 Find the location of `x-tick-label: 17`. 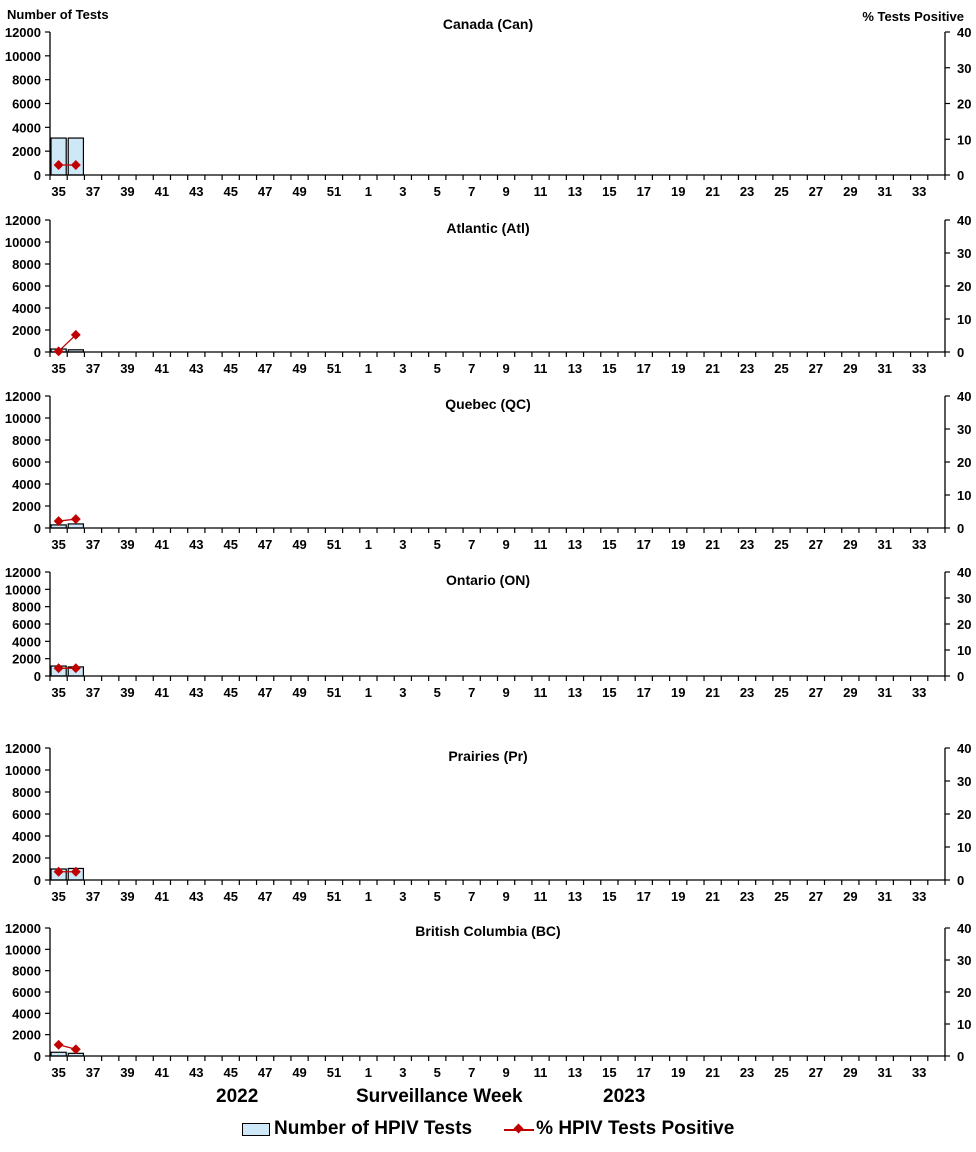

x-tick-label: 17 is located at coordinates (644, 692).